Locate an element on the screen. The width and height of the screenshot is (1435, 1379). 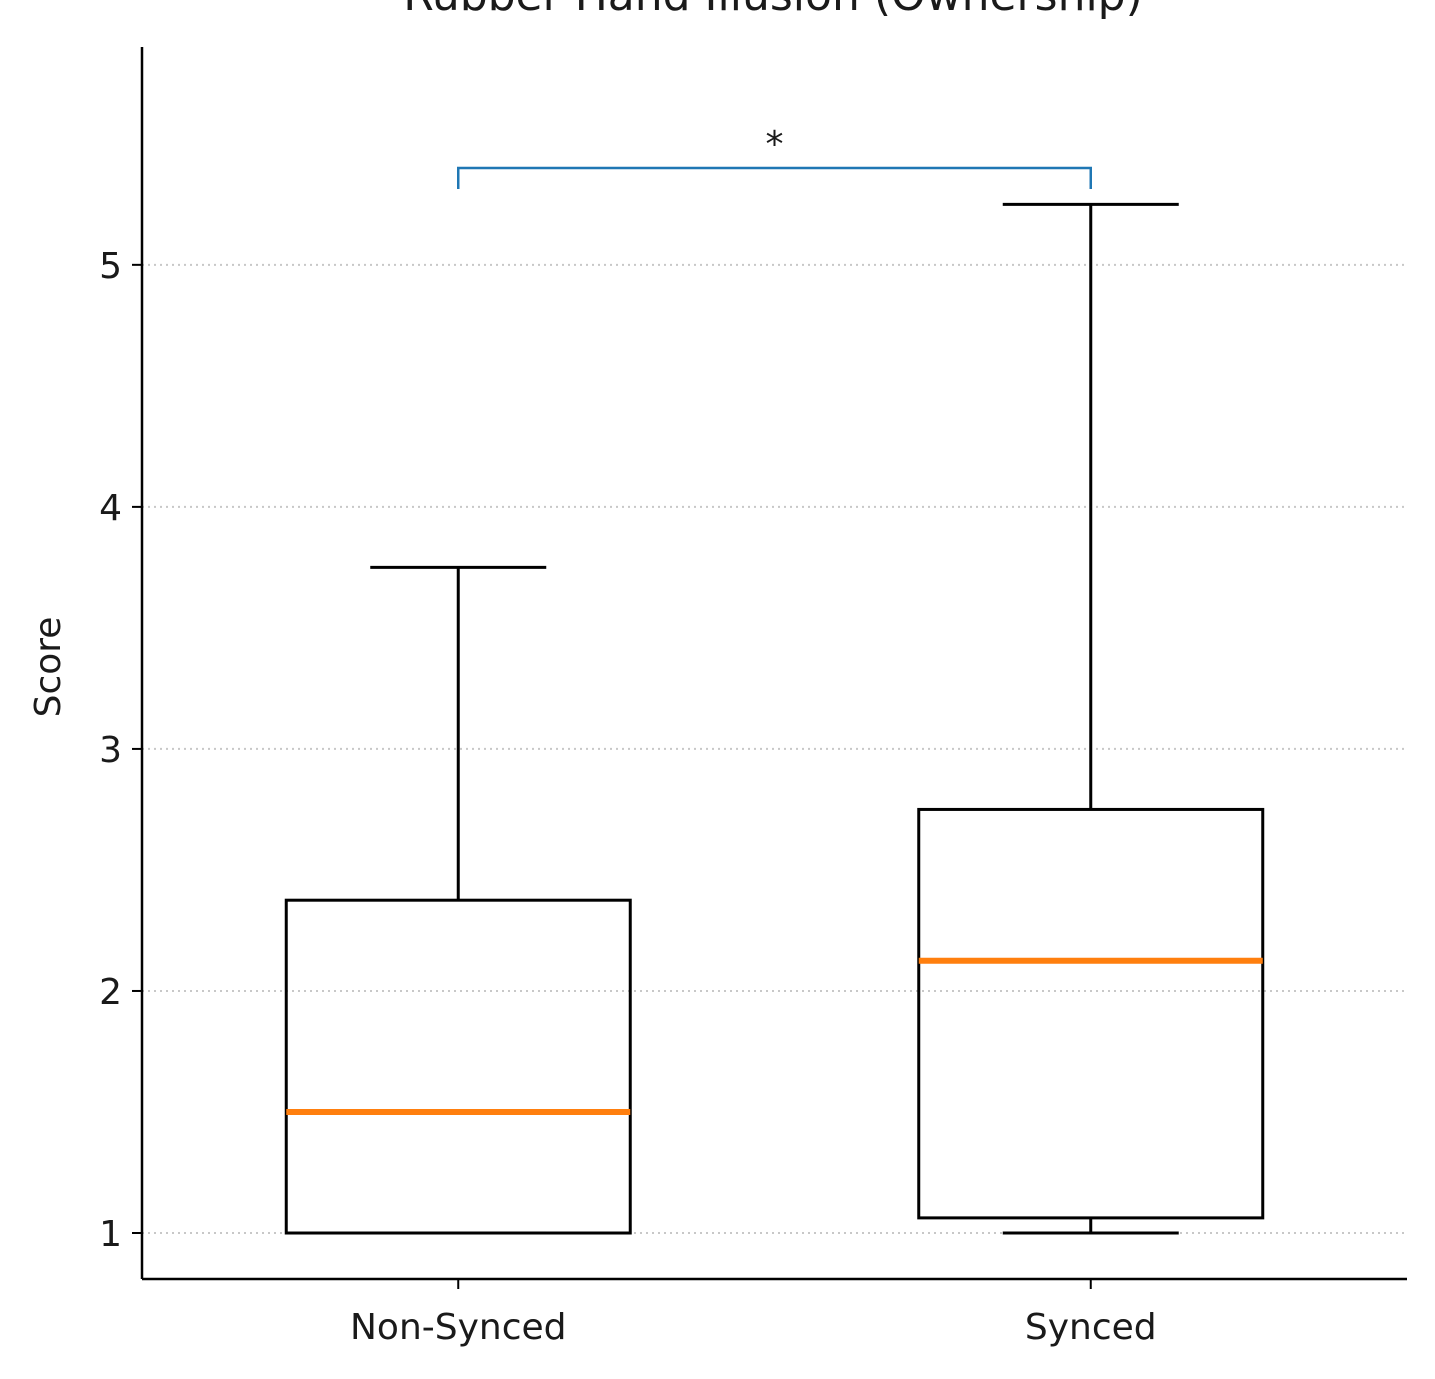
chart-title: Rubber Hand Illusion (Ownership) is located at coordinates (773, 10).